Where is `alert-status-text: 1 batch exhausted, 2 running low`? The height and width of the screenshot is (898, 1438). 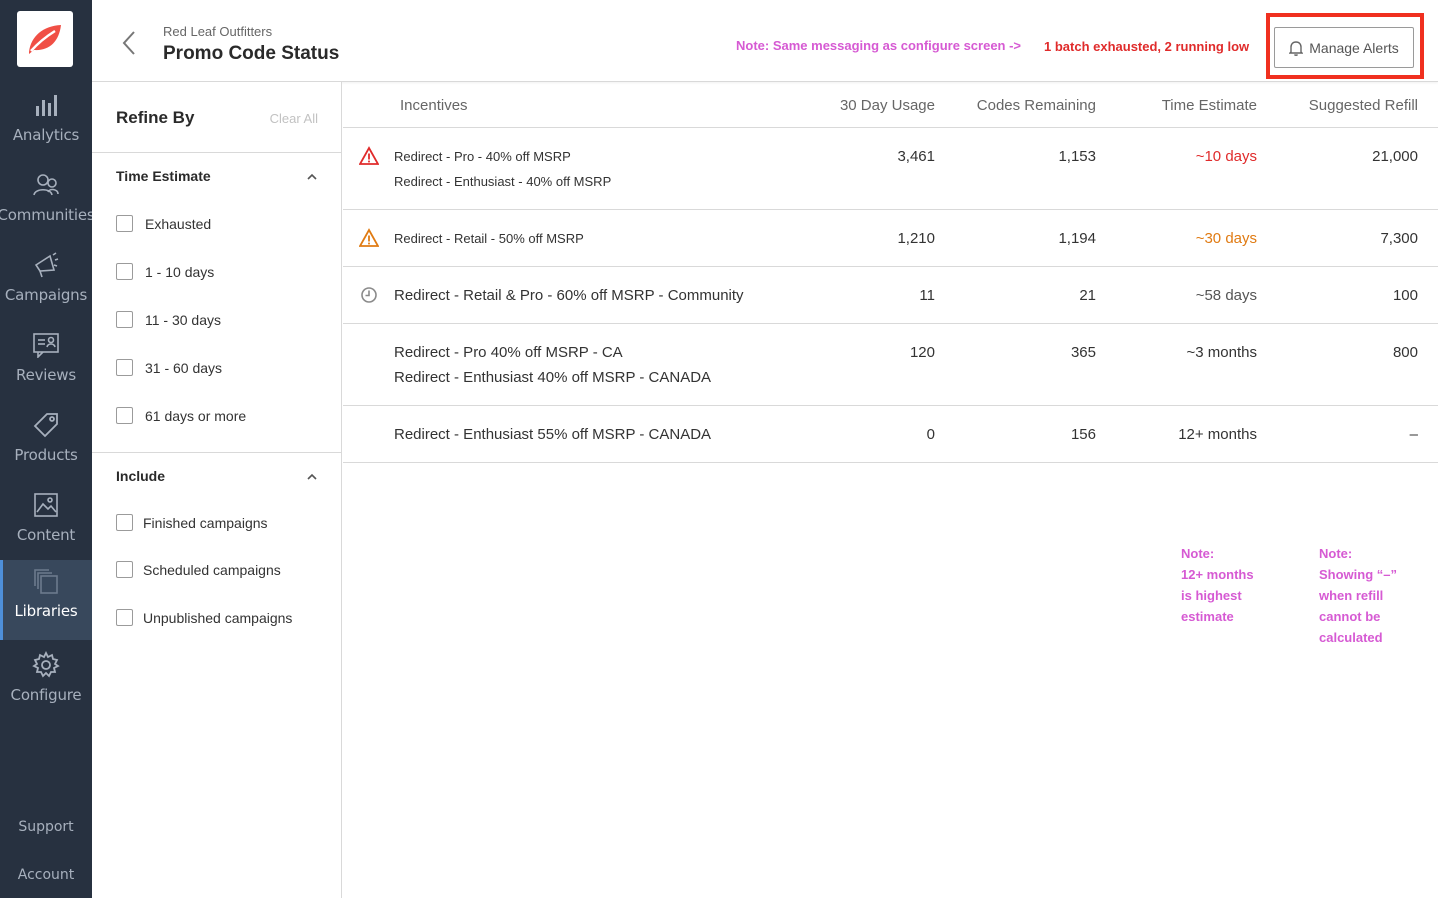 alert-status-text: 1 batch exhausted, 2 running low is located at coordinates (1147, 46).